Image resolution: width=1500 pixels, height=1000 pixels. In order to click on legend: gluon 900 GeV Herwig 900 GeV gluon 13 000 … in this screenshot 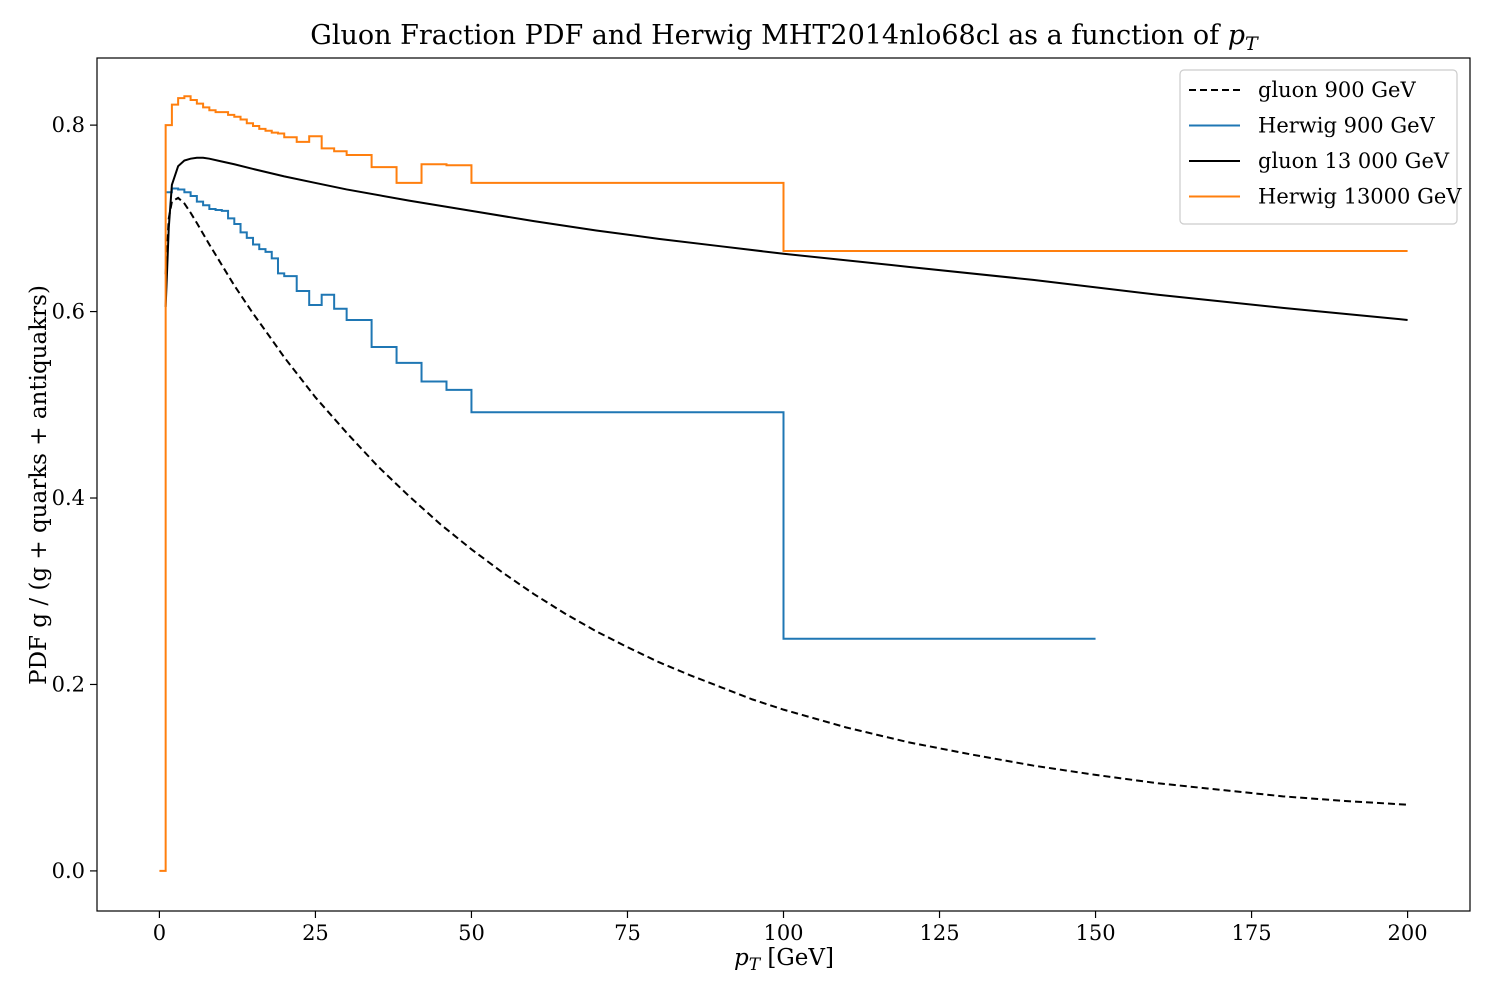, I will do `click(1320, 147)`.